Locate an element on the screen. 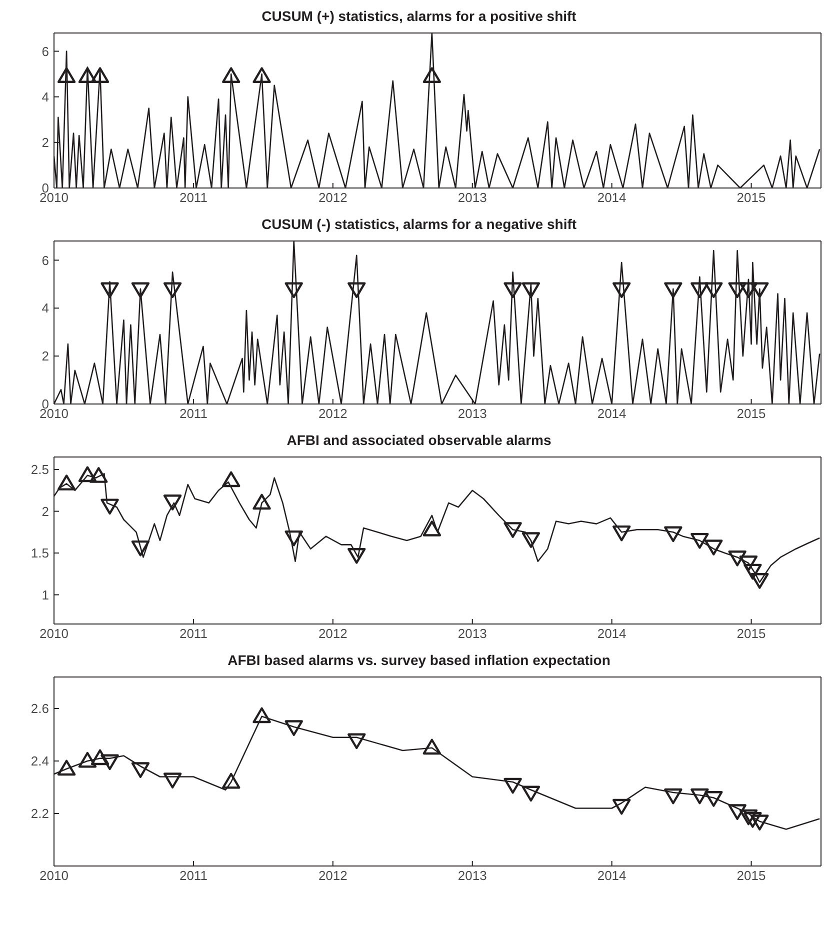 Image resolution: width=838 pixels, height=932 pixels. y-tick-label: 2.4 is located at coordinates (39, 761).